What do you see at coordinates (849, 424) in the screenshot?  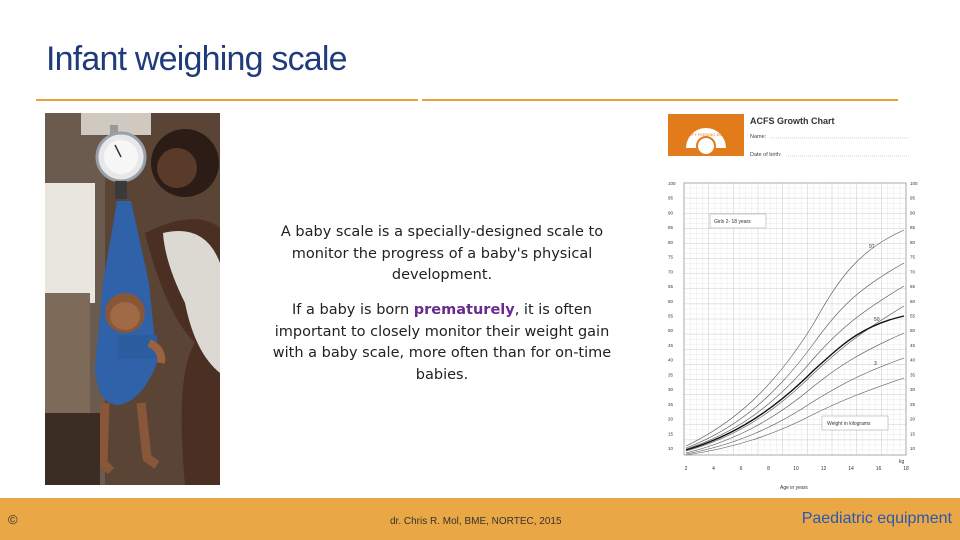 I see `weight-label-box: Weight in kilograms` at bounding box center [849, 424].